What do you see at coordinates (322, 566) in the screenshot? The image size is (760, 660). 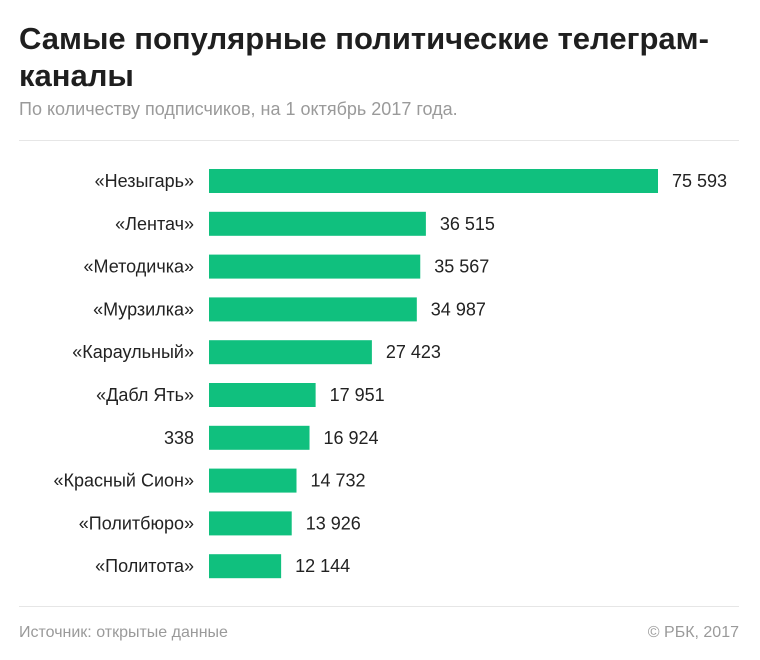 I see `value-label: 12 144` at bounding box center [322, 566].